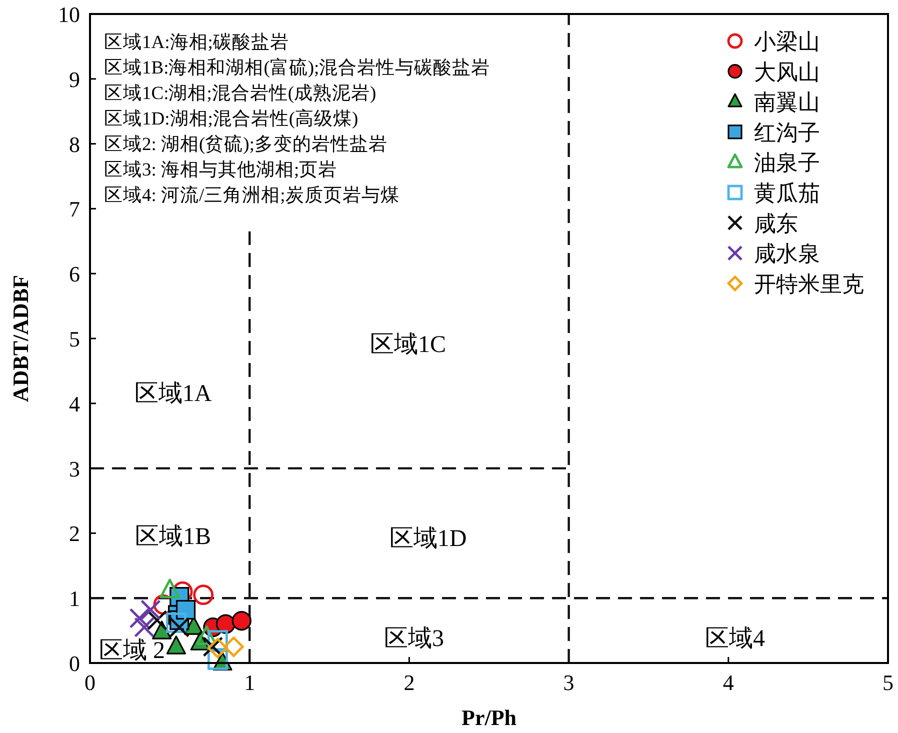  Describe the element at coordinates (414, 639) in the screenshot. I see `annotation: 区域3` at that location.